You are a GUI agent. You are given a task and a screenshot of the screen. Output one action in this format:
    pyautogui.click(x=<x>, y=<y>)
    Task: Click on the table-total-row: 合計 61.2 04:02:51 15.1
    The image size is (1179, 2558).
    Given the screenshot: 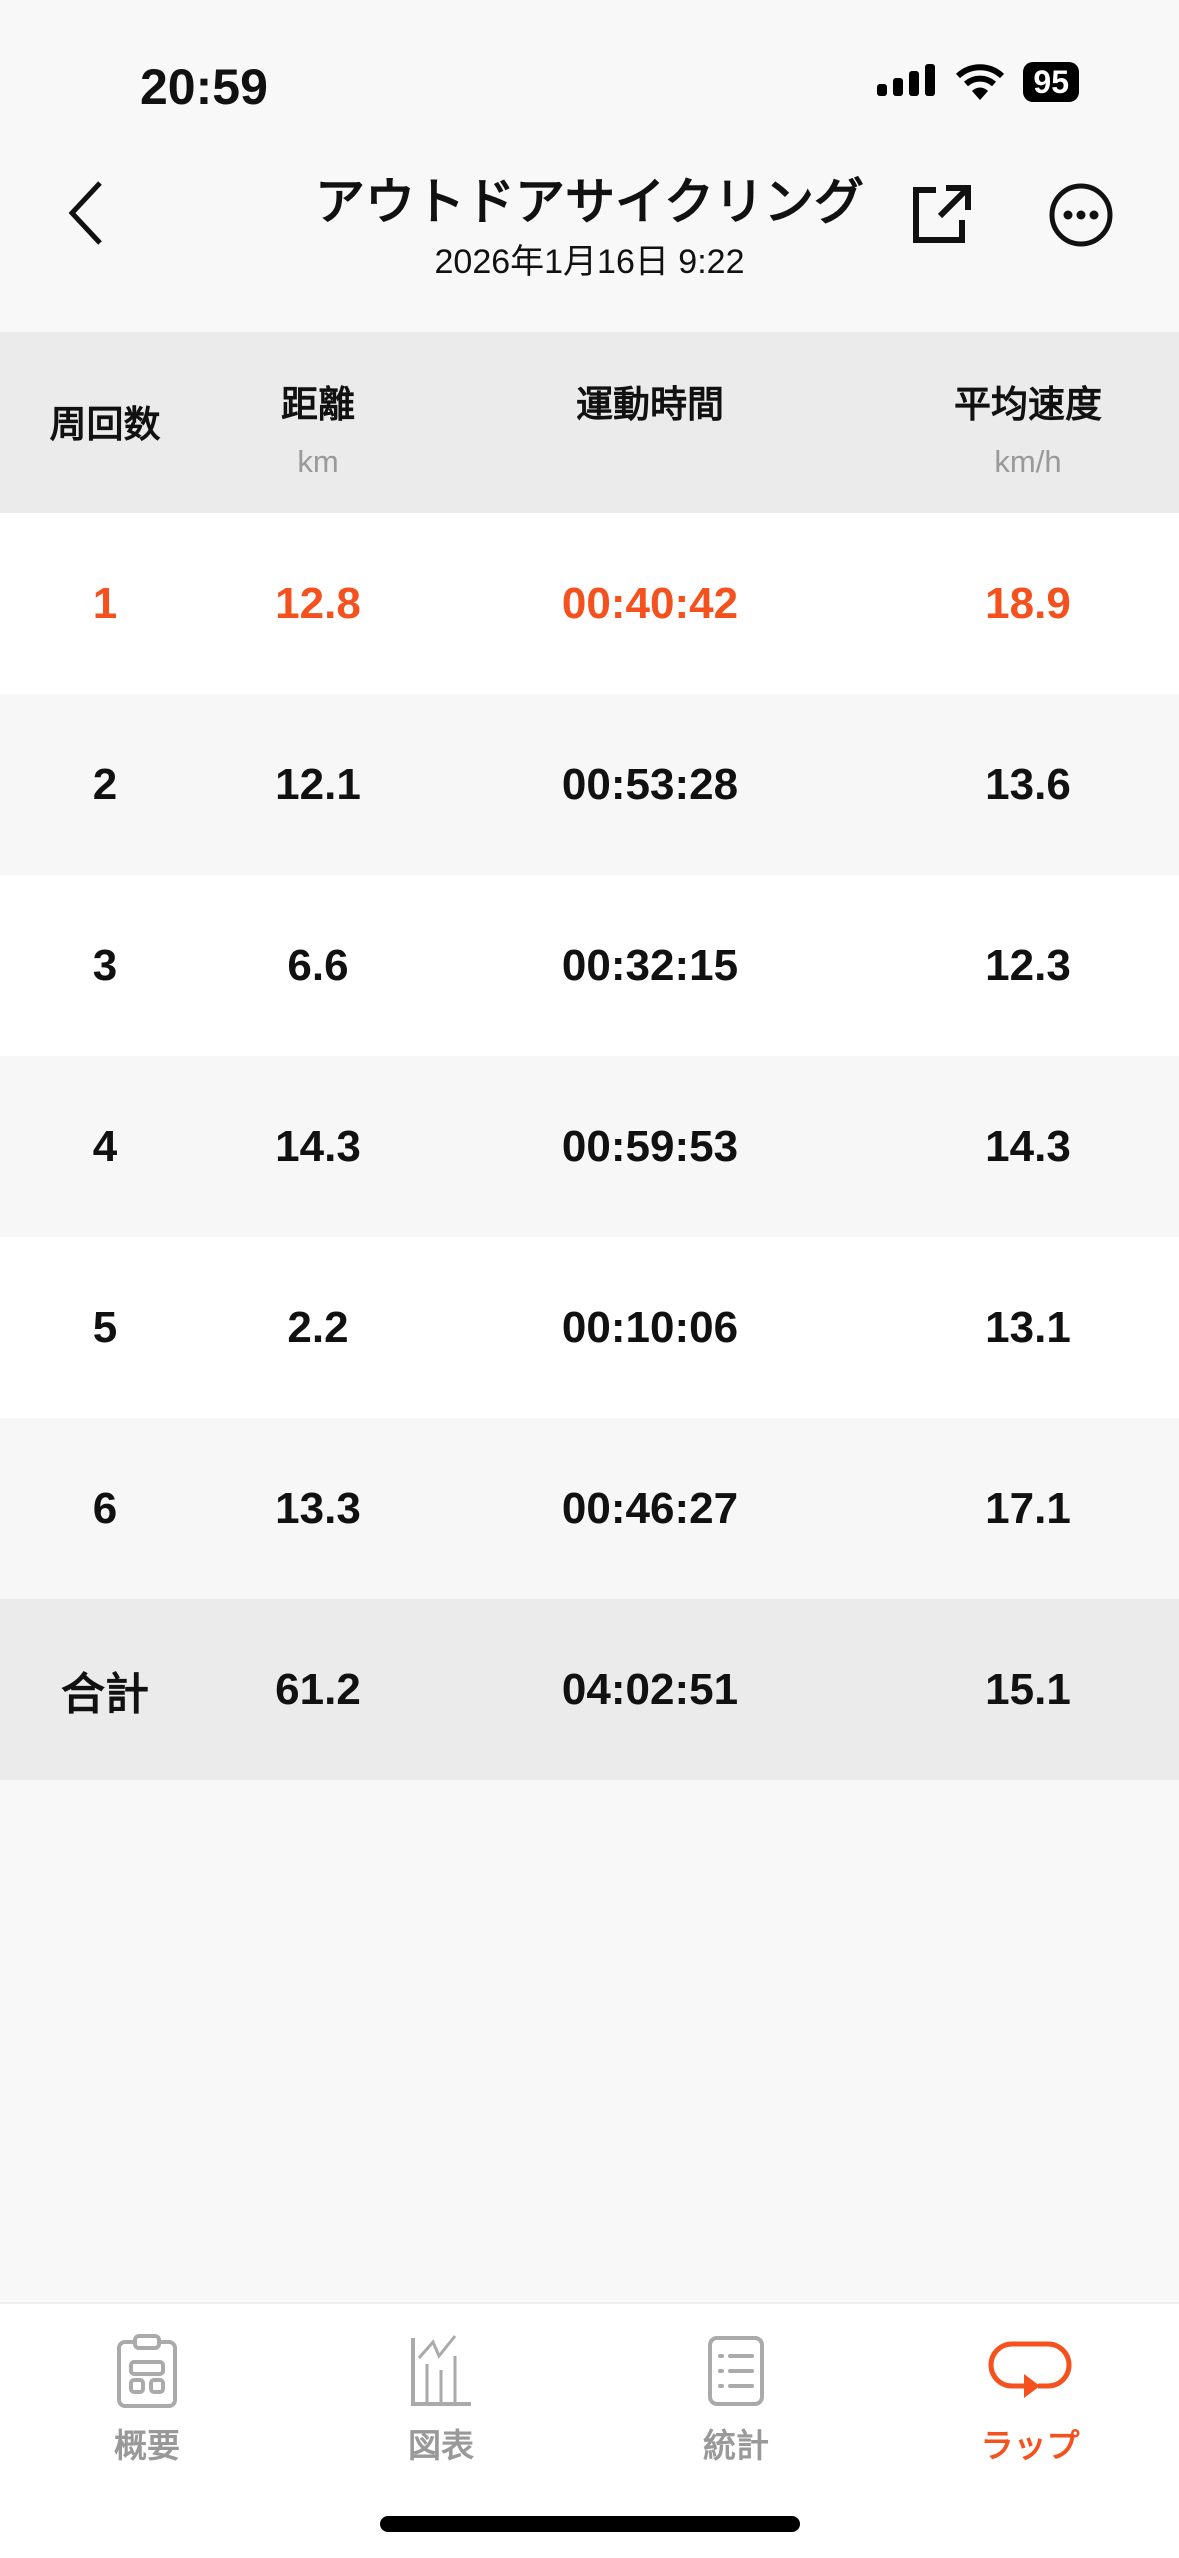 What is the action you would take?
    pyautogui.click(x=589, y=1689)
    